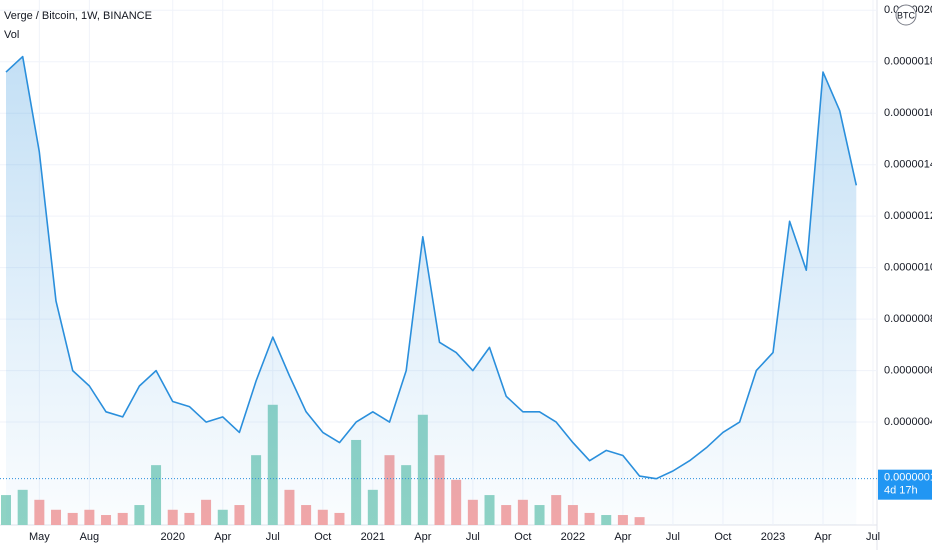 The image size is (932, 555). I want to click on y-tick-label: 0.00000180, so click(908, 62).